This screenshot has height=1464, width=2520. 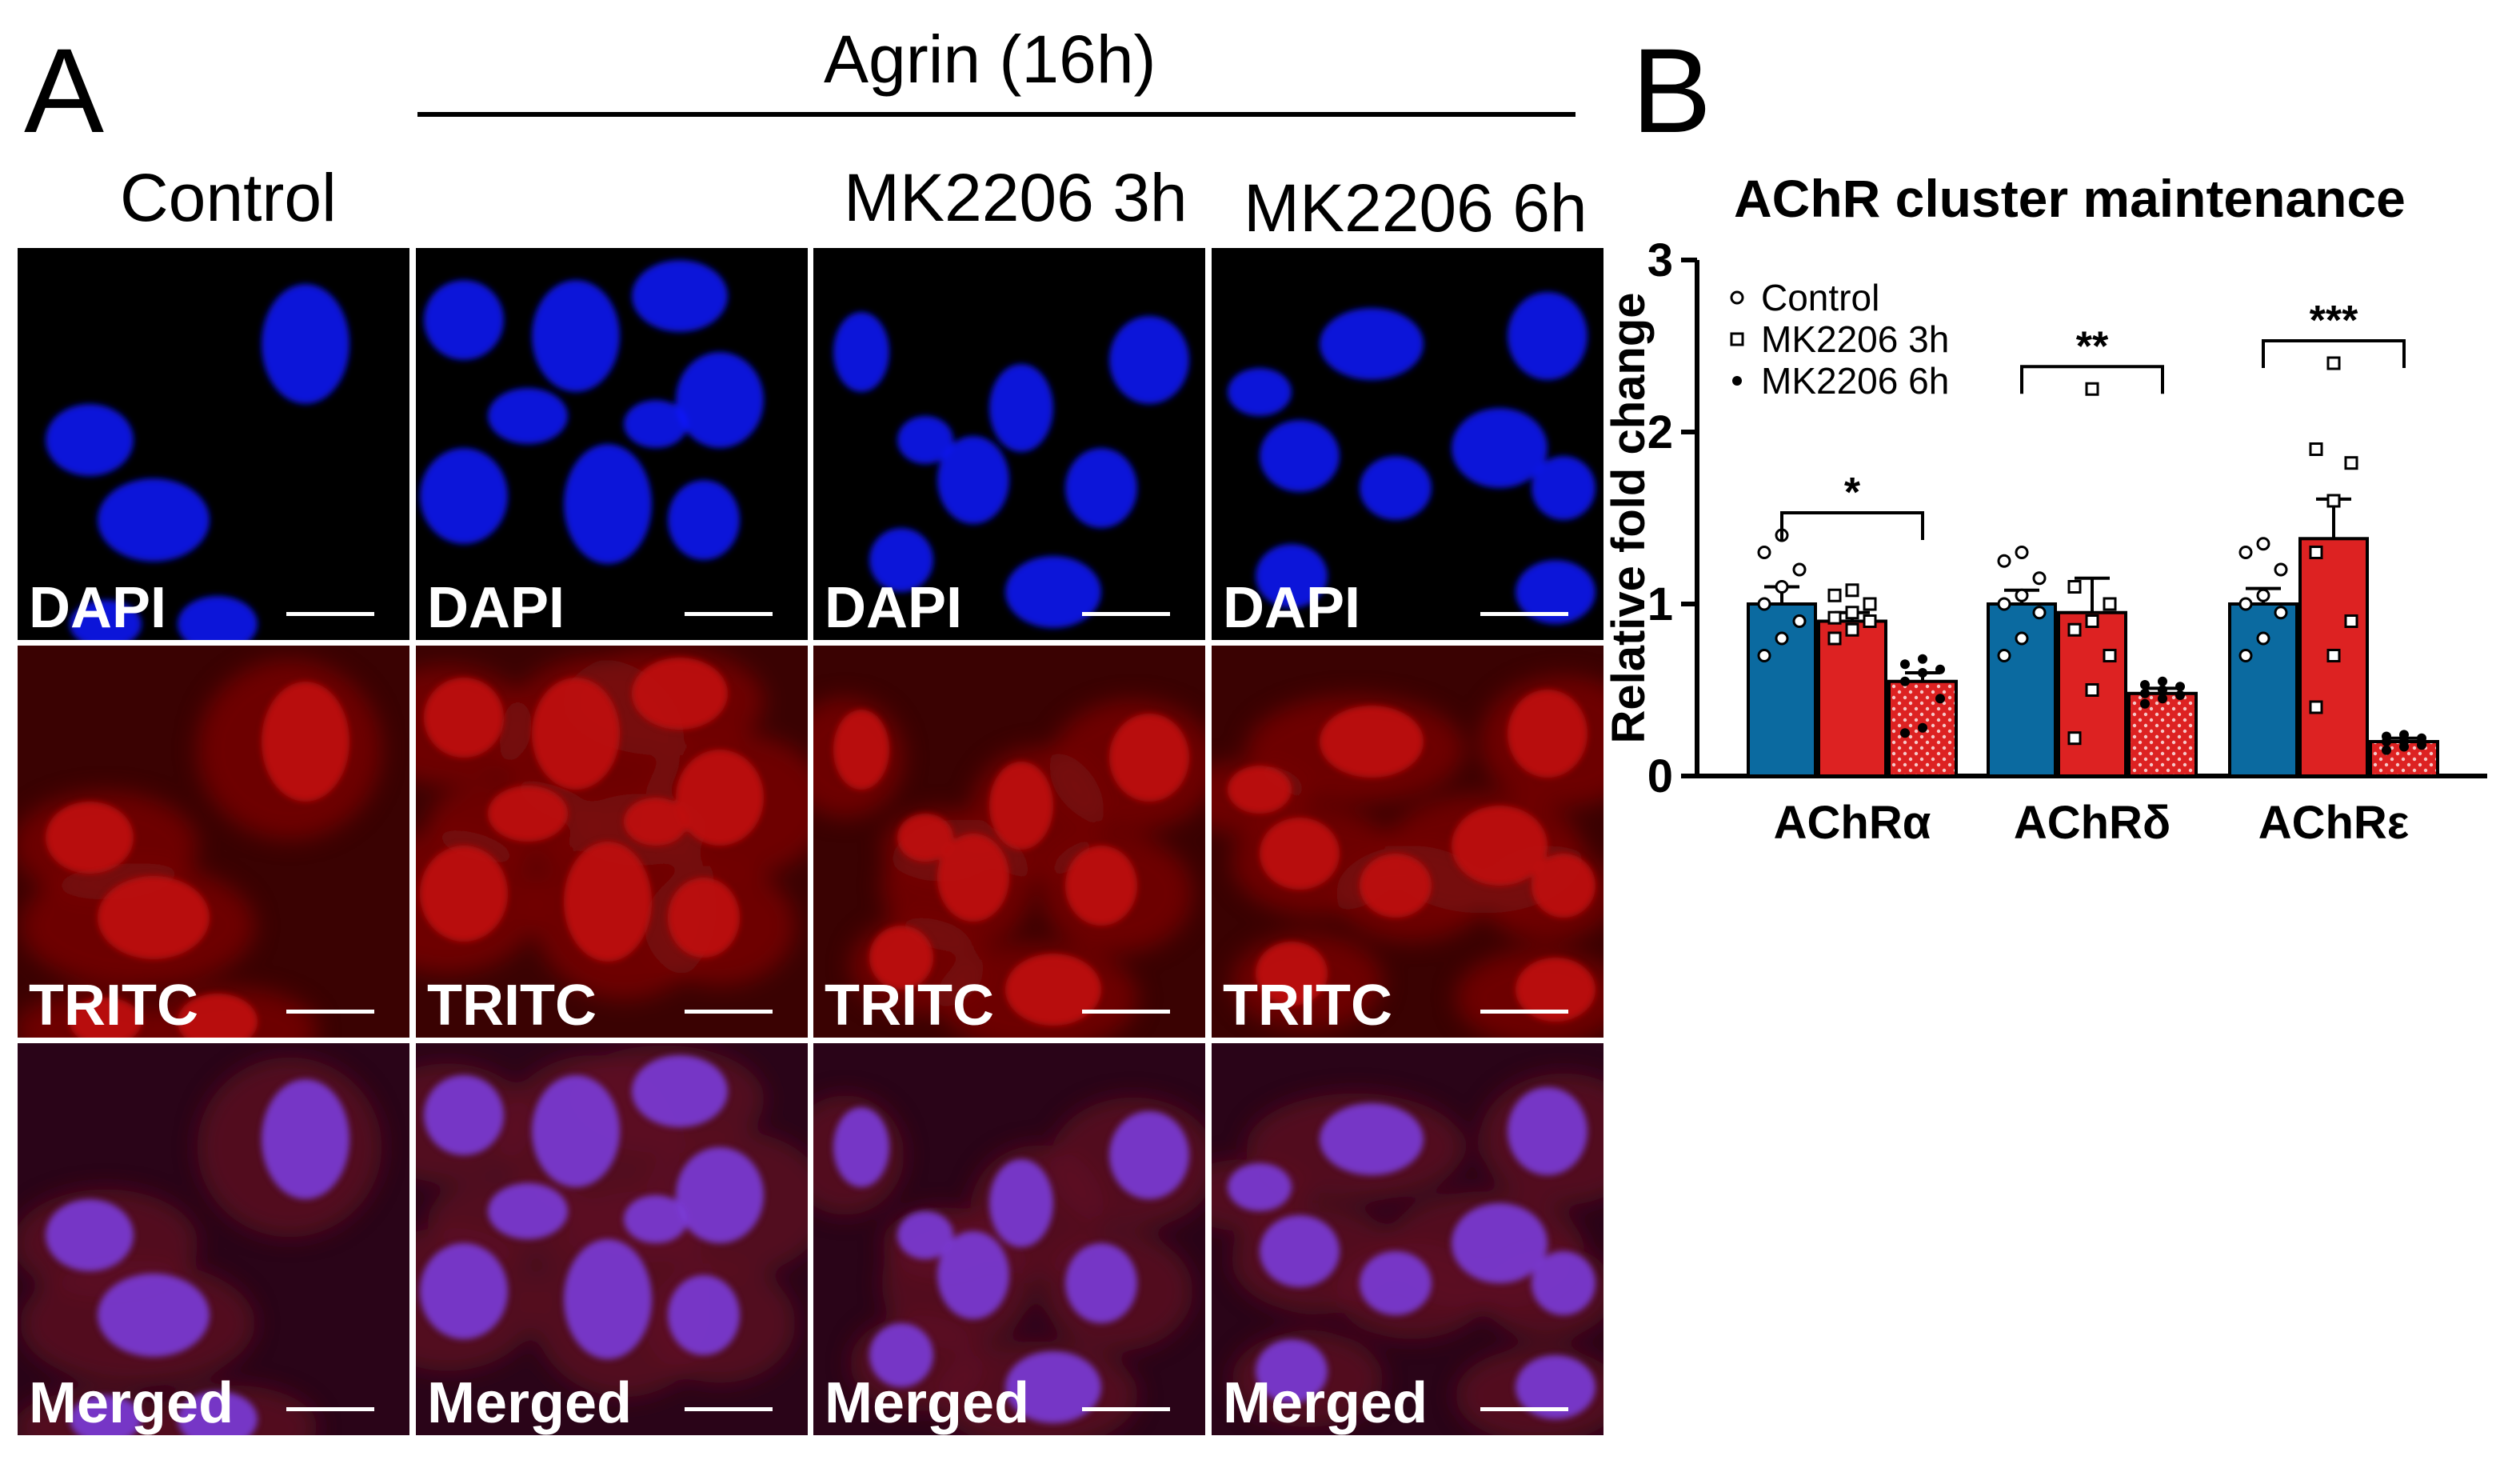 What do you see at coordinates (64, 90) in the screenshot?
I see `panel-a-letter: A` at bounding box center [64, 90].